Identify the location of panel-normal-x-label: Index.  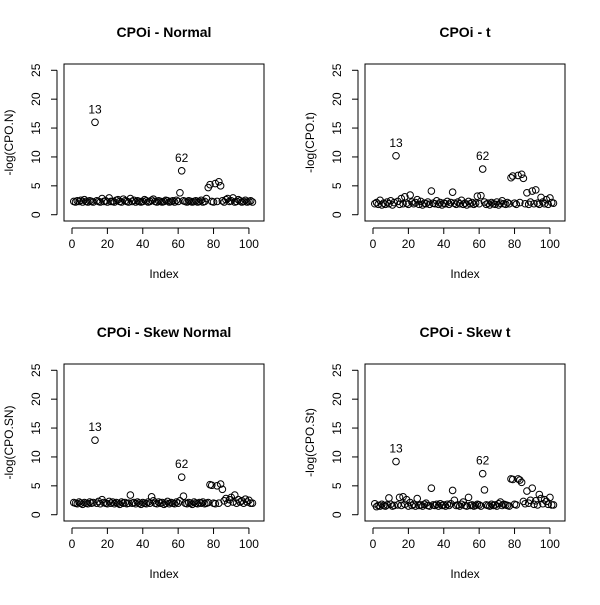
(163, 274).